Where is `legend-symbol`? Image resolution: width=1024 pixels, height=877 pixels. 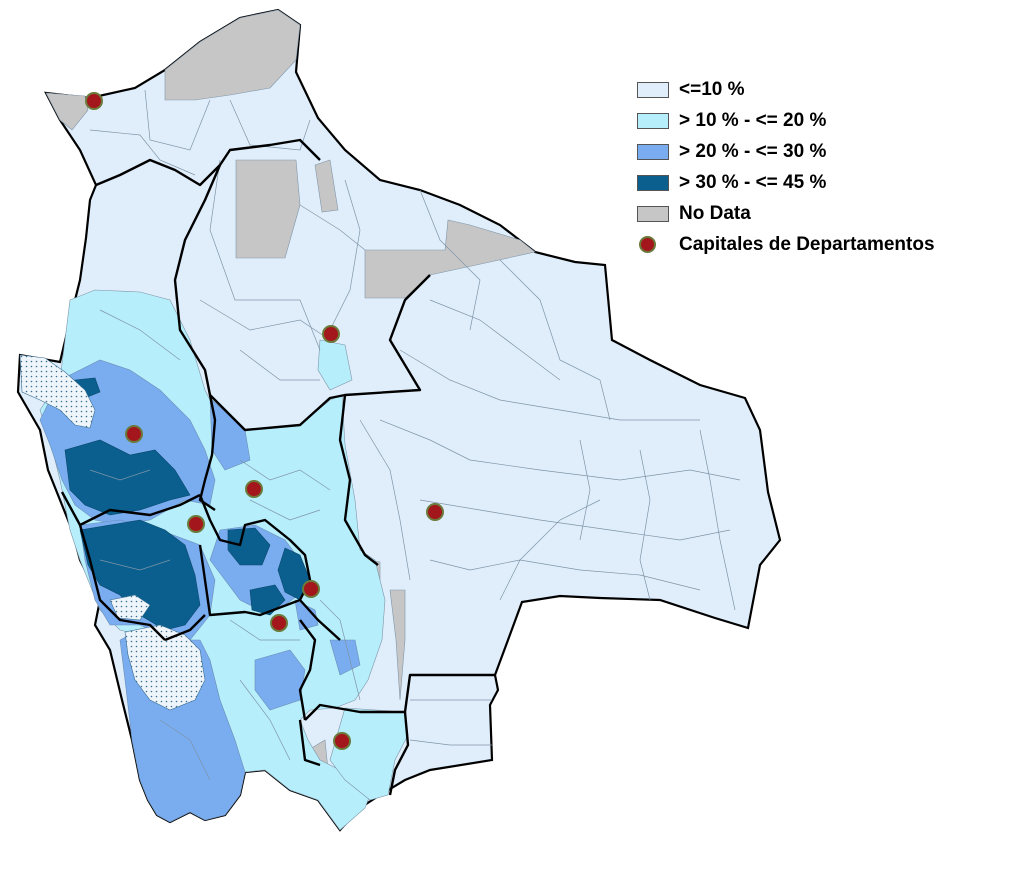 legend-symbol is located at coordinates (653, 244).